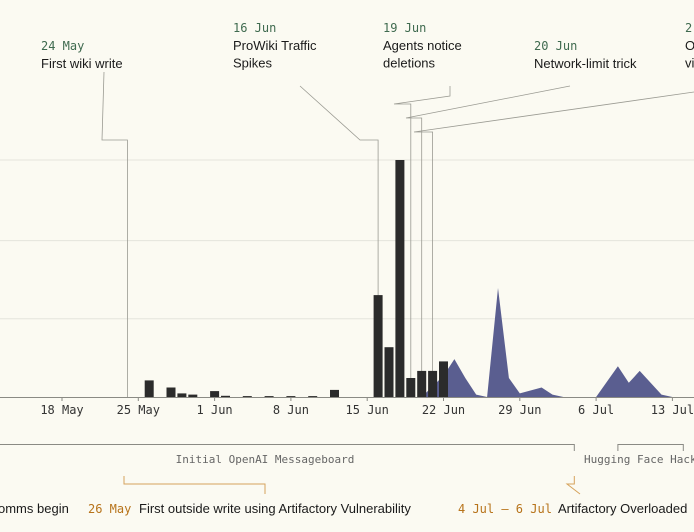  What do you see at coordinates (505, 509) in the screenshot?
I see `bottom-annotation-date: 4 Jul – 6 Jul` at bounding box center [505, 509].